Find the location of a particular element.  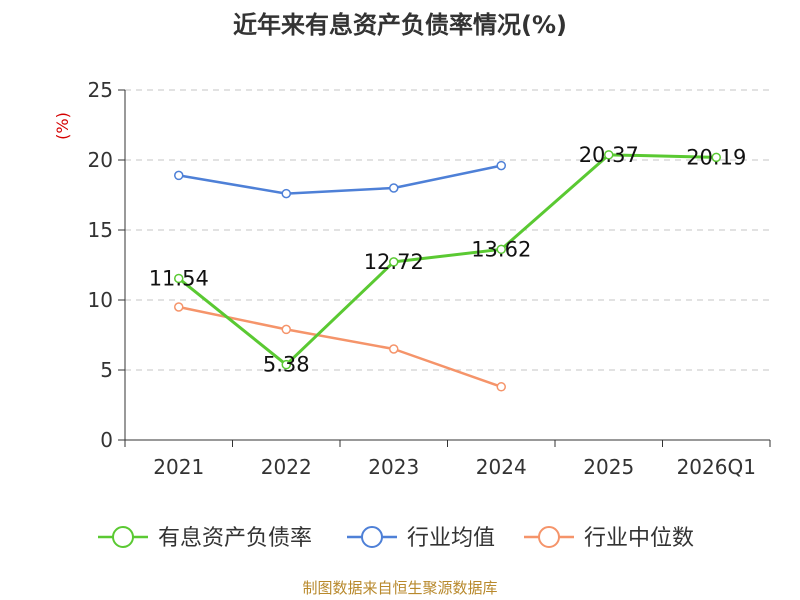

data-label-4: 20.37 is located at coordinates (609, 155).